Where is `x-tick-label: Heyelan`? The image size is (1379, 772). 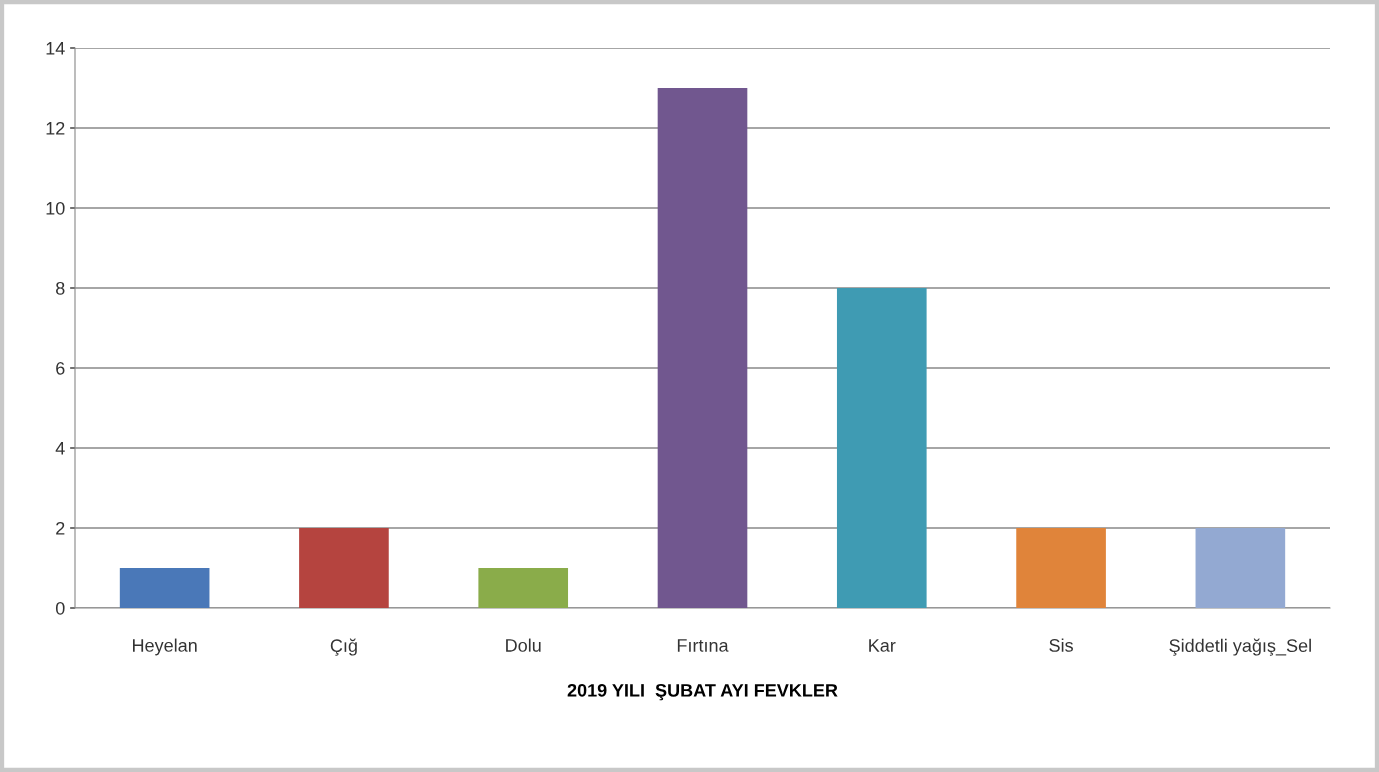 x-tick-label: Heyelan is located at coordinates (165, 647).